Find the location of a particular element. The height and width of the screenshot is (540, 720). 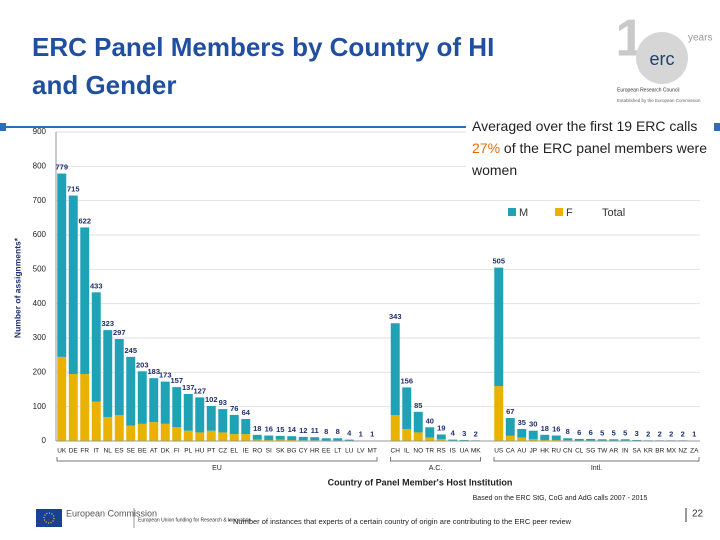

x-tick-label: BG is located at coordinates (291, 451).